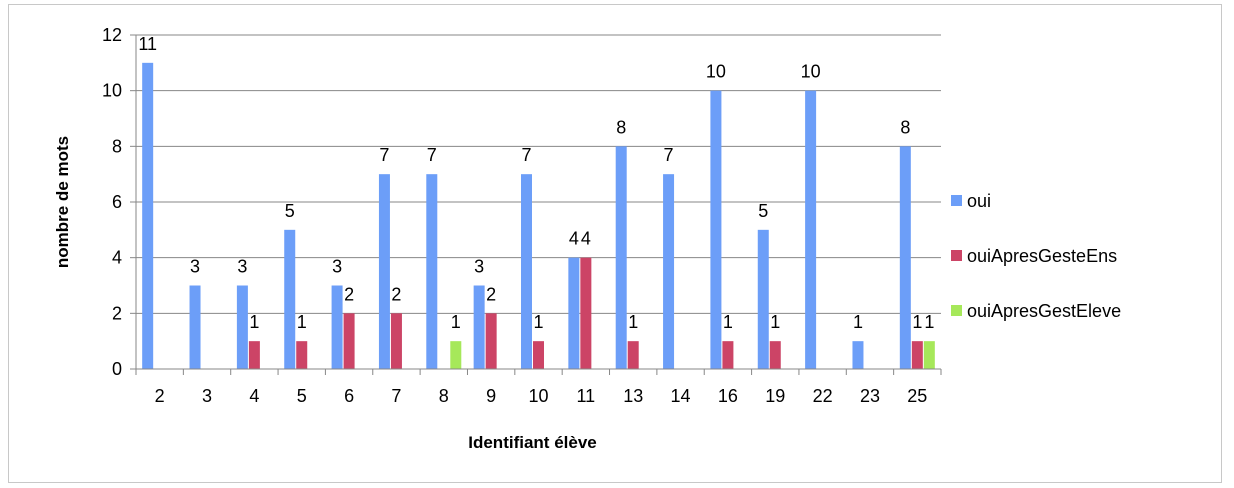 The image size is (1234, 488). I want to click on x-tick-label: 3, so click(207, 396).